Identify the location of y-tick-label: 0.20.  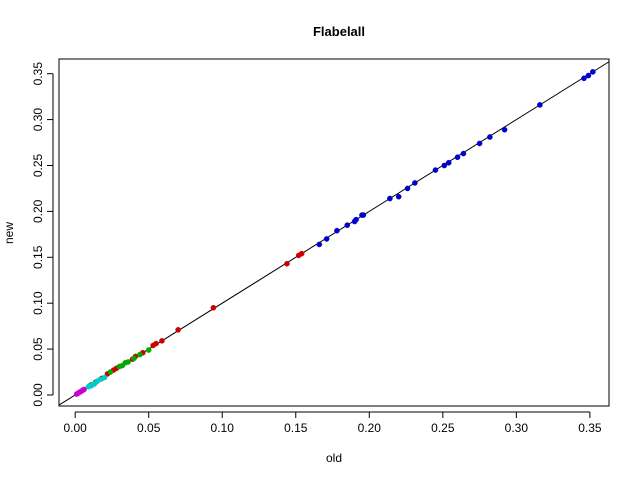
(38, 211).